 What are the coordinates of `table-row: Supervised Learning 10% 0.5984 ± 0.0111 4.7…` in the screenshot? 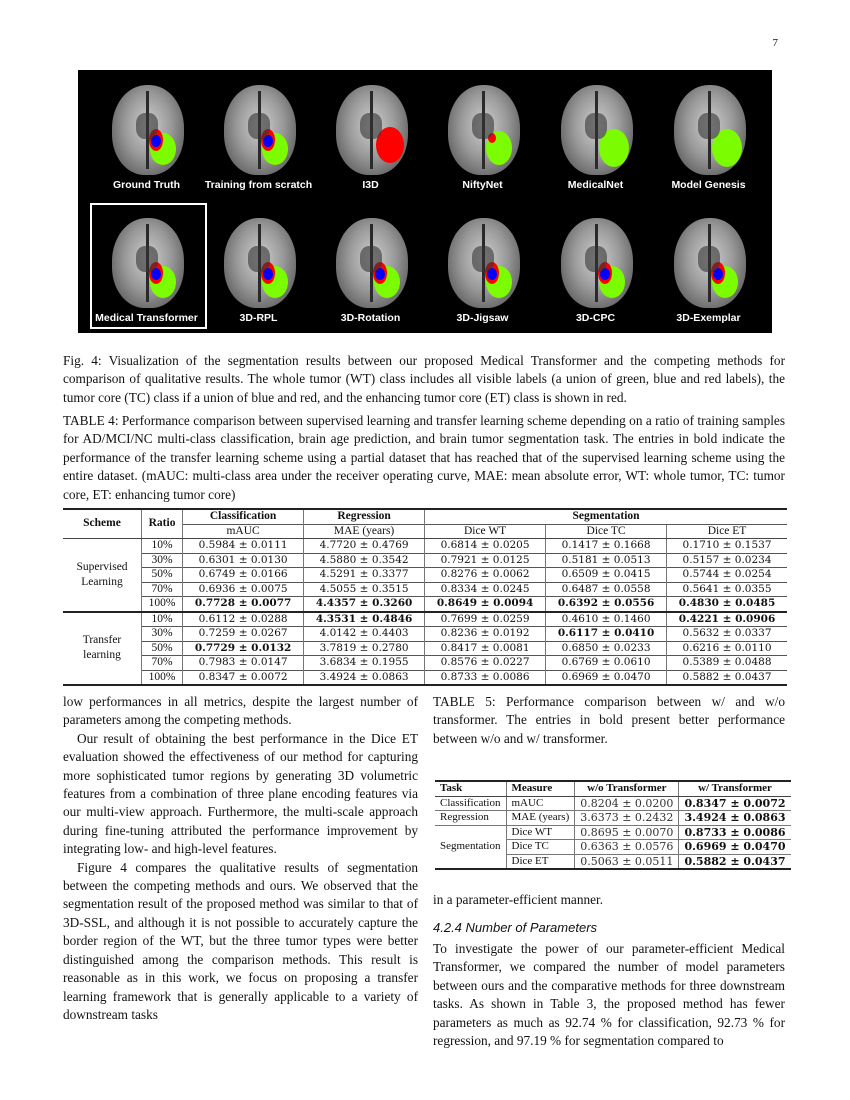 It's located at (425, 563).